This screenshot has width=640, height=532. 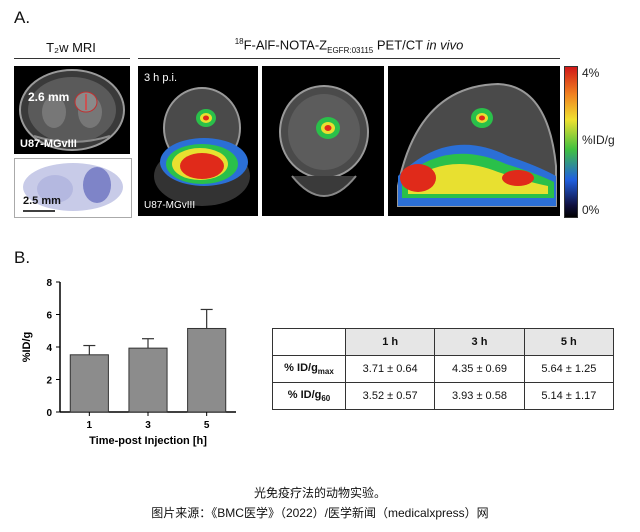 What do you see at coordinates (285, 45) in the screenshot?
I see `pet-header-main: F-AlF-NOTA-Z` at bounding box center [285, 45].